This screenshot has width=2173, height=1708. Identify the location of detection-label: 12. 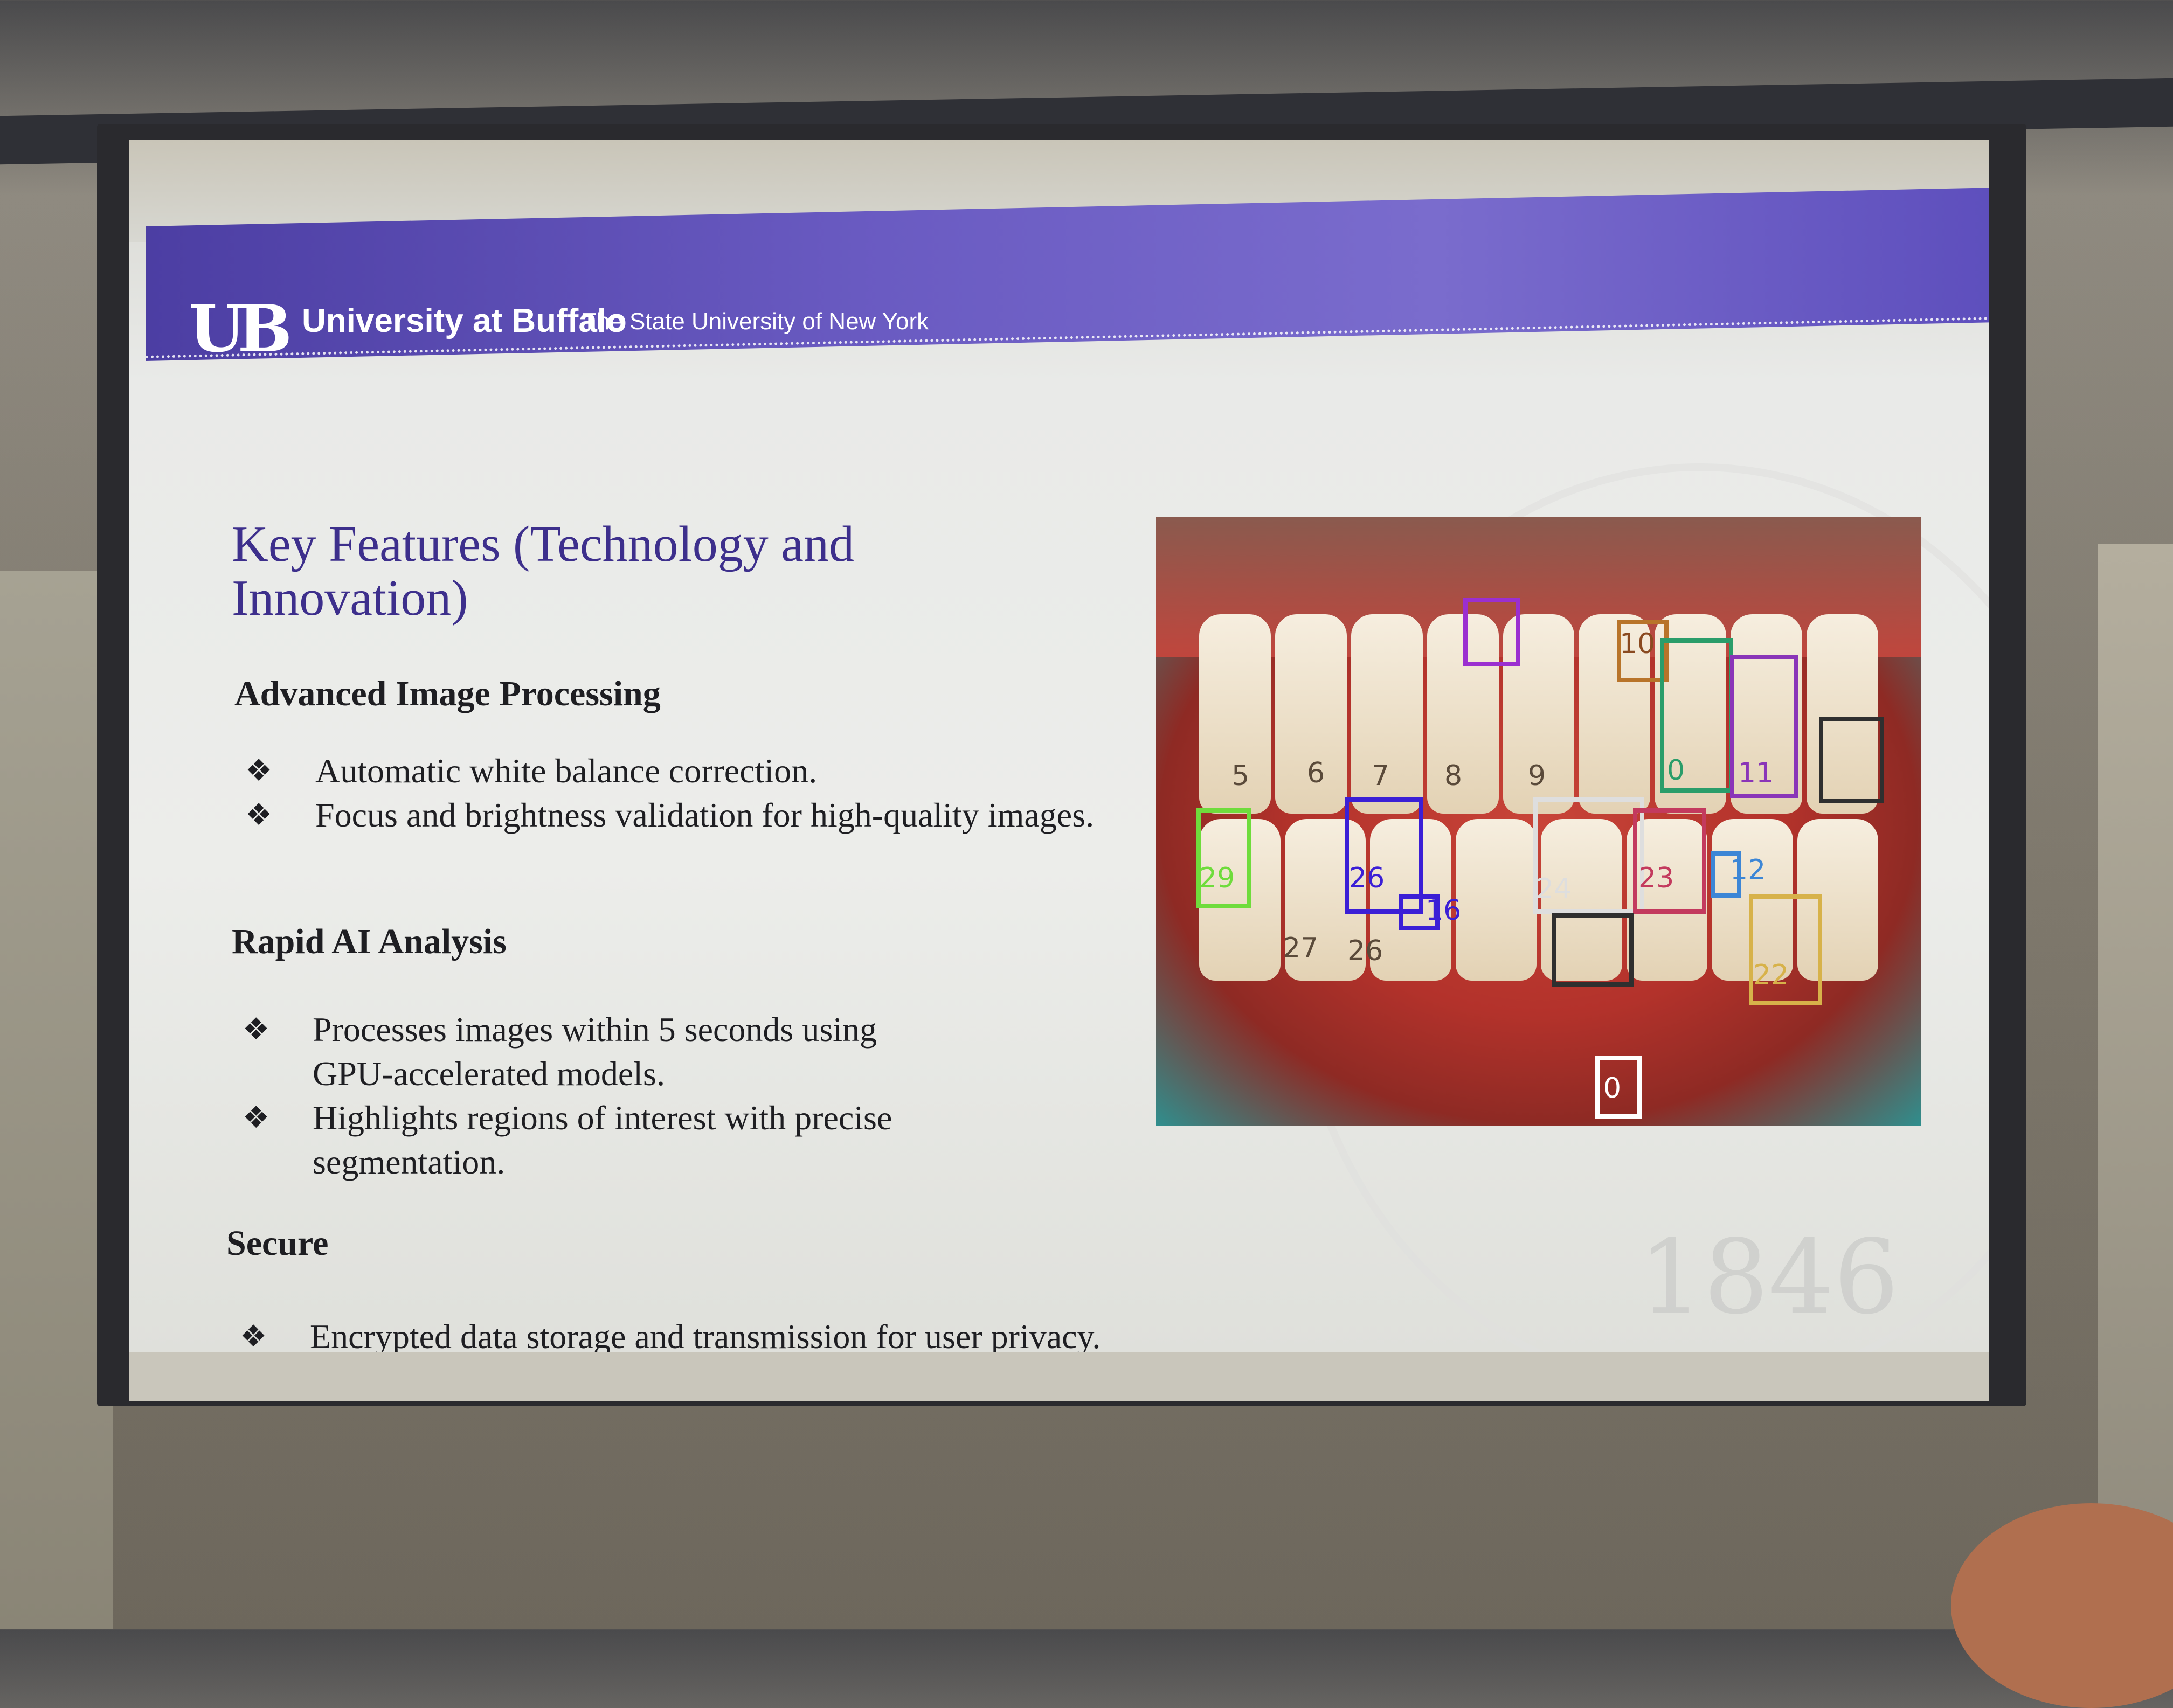
(1748, 870).